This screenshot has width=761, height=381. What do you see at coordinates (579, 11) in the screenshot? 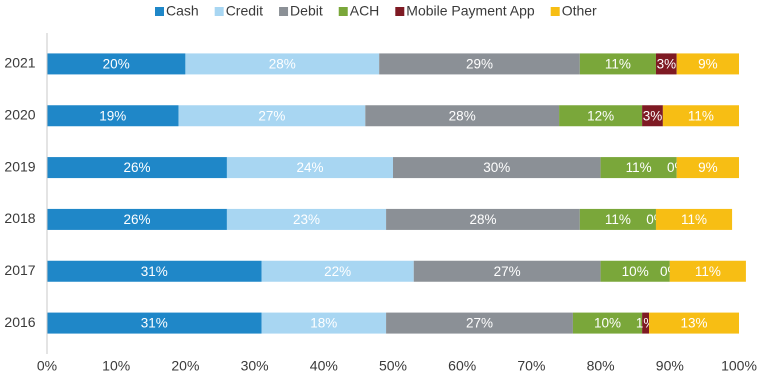
I see `legend-label: Other` at bounding box center [579, 11].